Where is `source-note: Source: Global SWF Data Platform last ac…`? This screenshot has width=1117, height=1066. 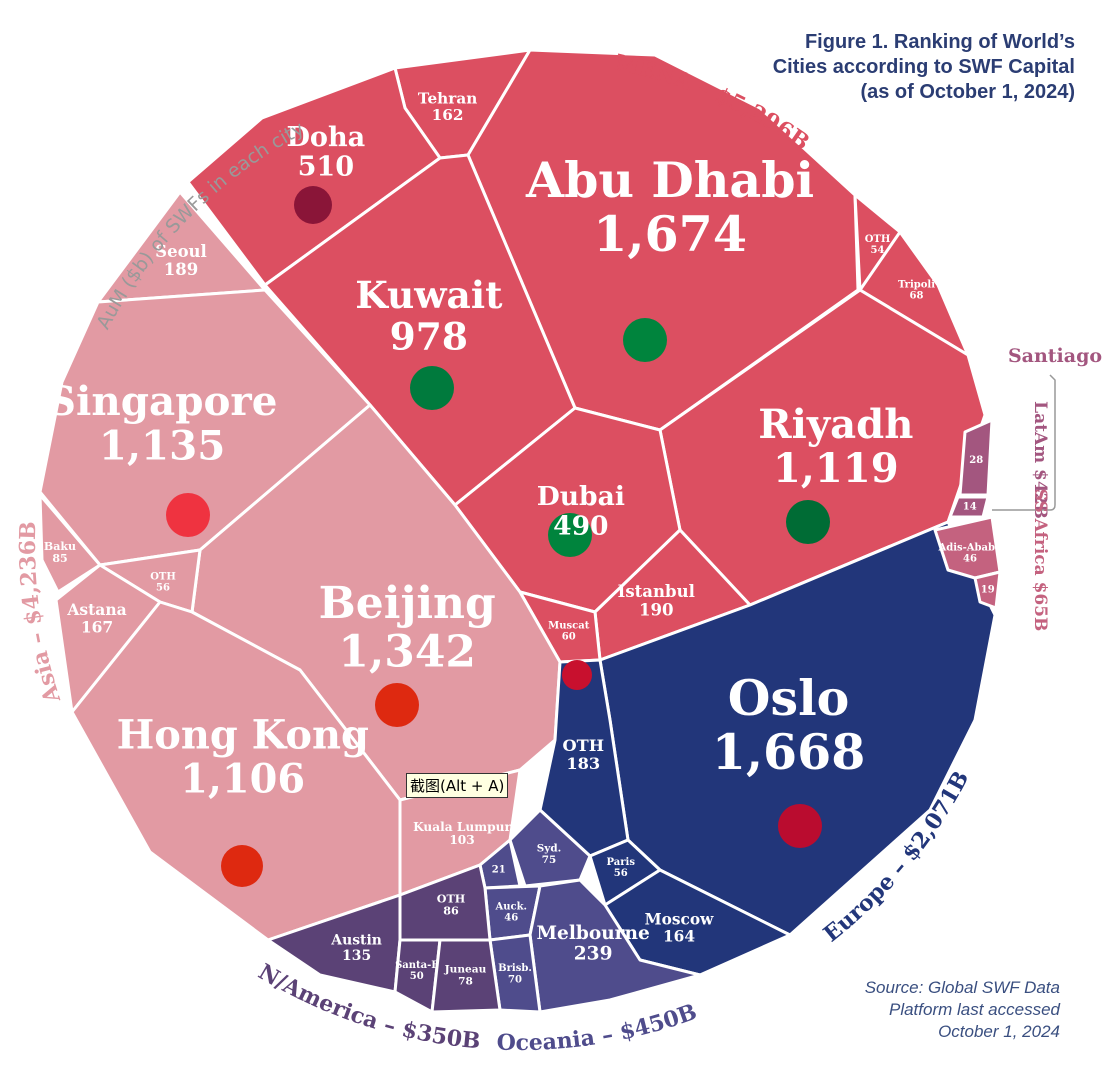 source-note: Source: Global SWF Data Platform last ac… is located at coordinates (962, 1009).